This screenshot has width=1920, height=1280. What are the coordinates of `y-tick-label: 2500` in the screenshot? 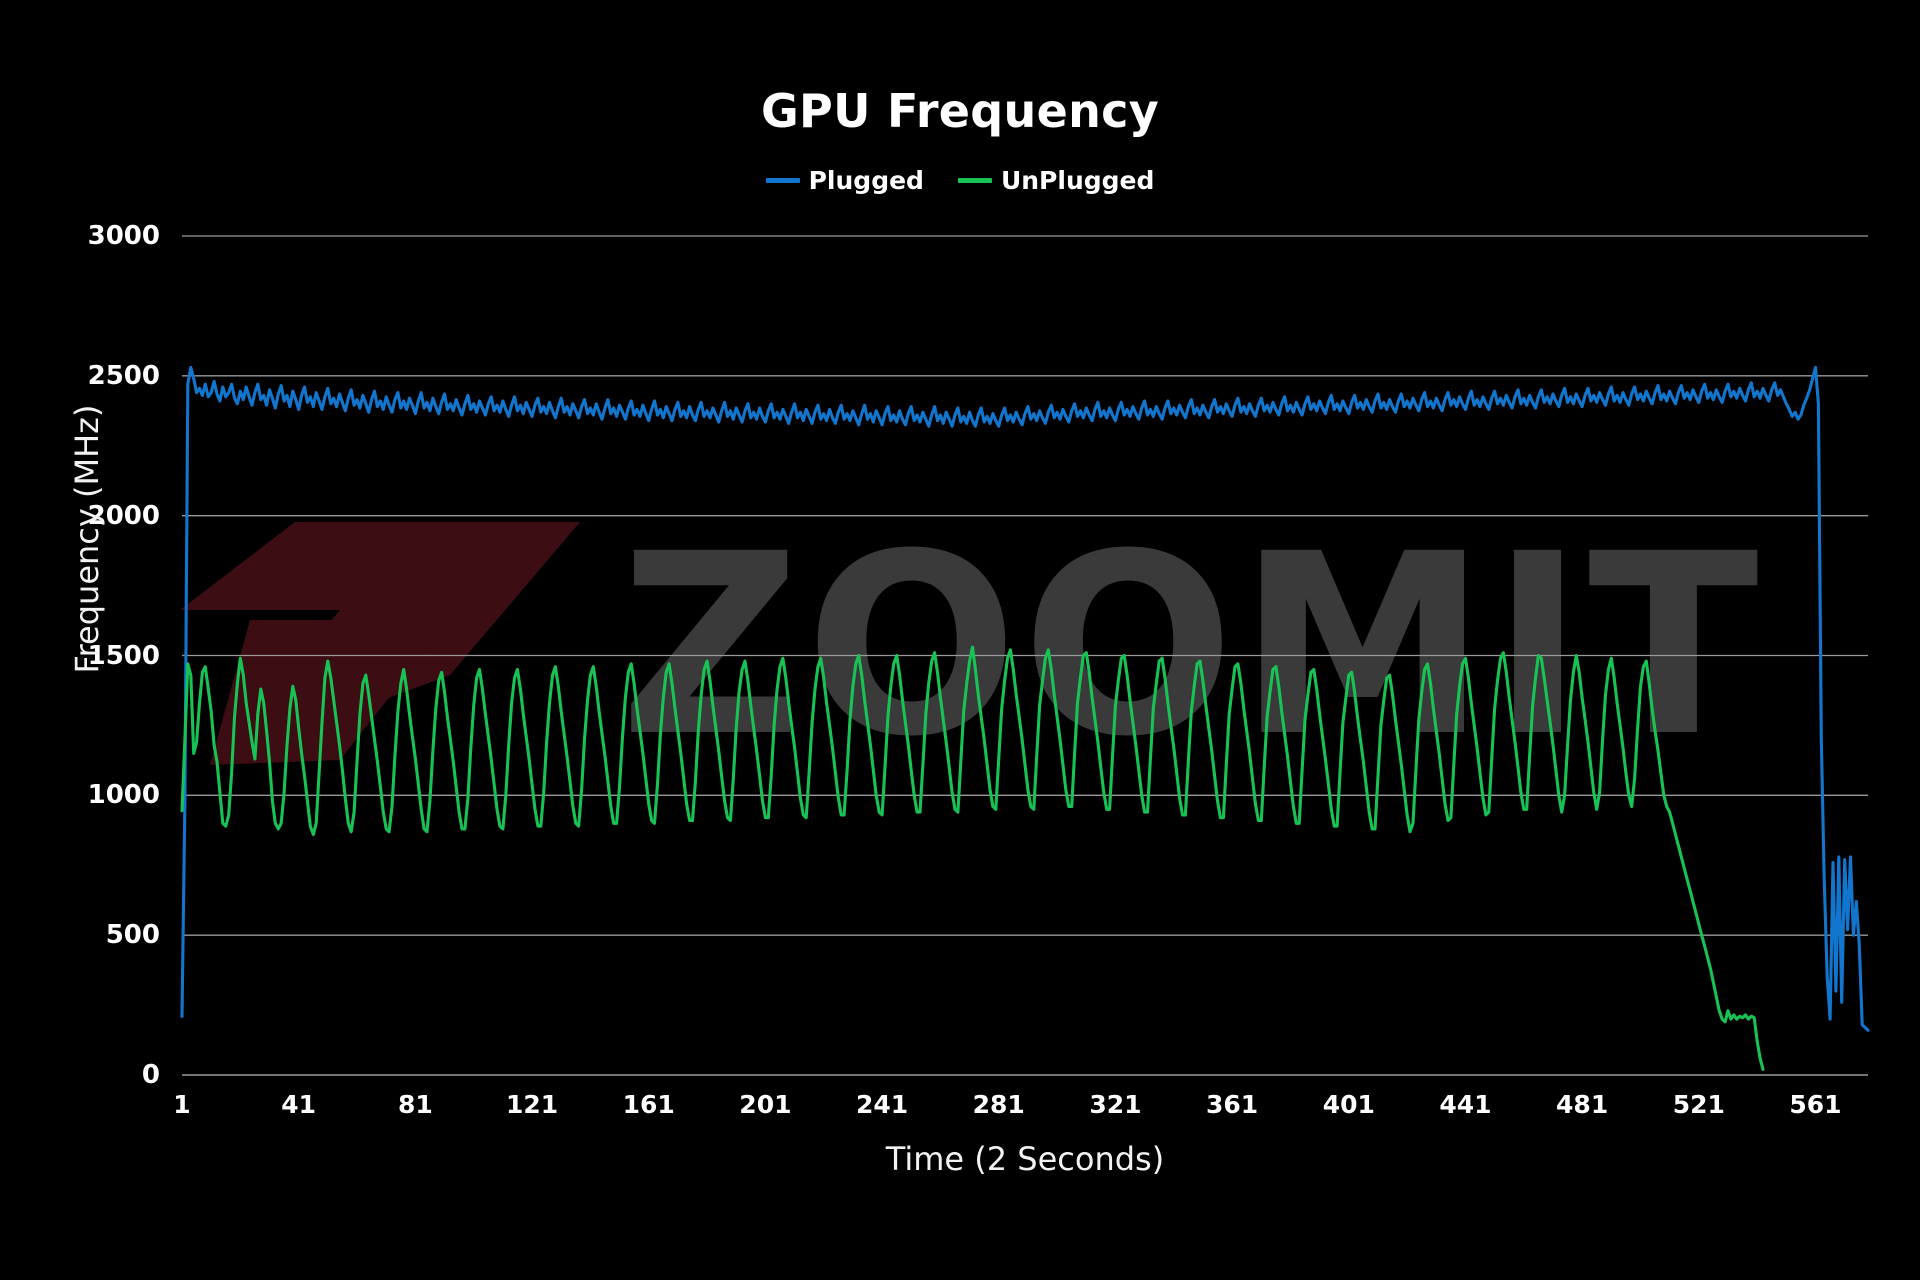 It's located at (123, 375).